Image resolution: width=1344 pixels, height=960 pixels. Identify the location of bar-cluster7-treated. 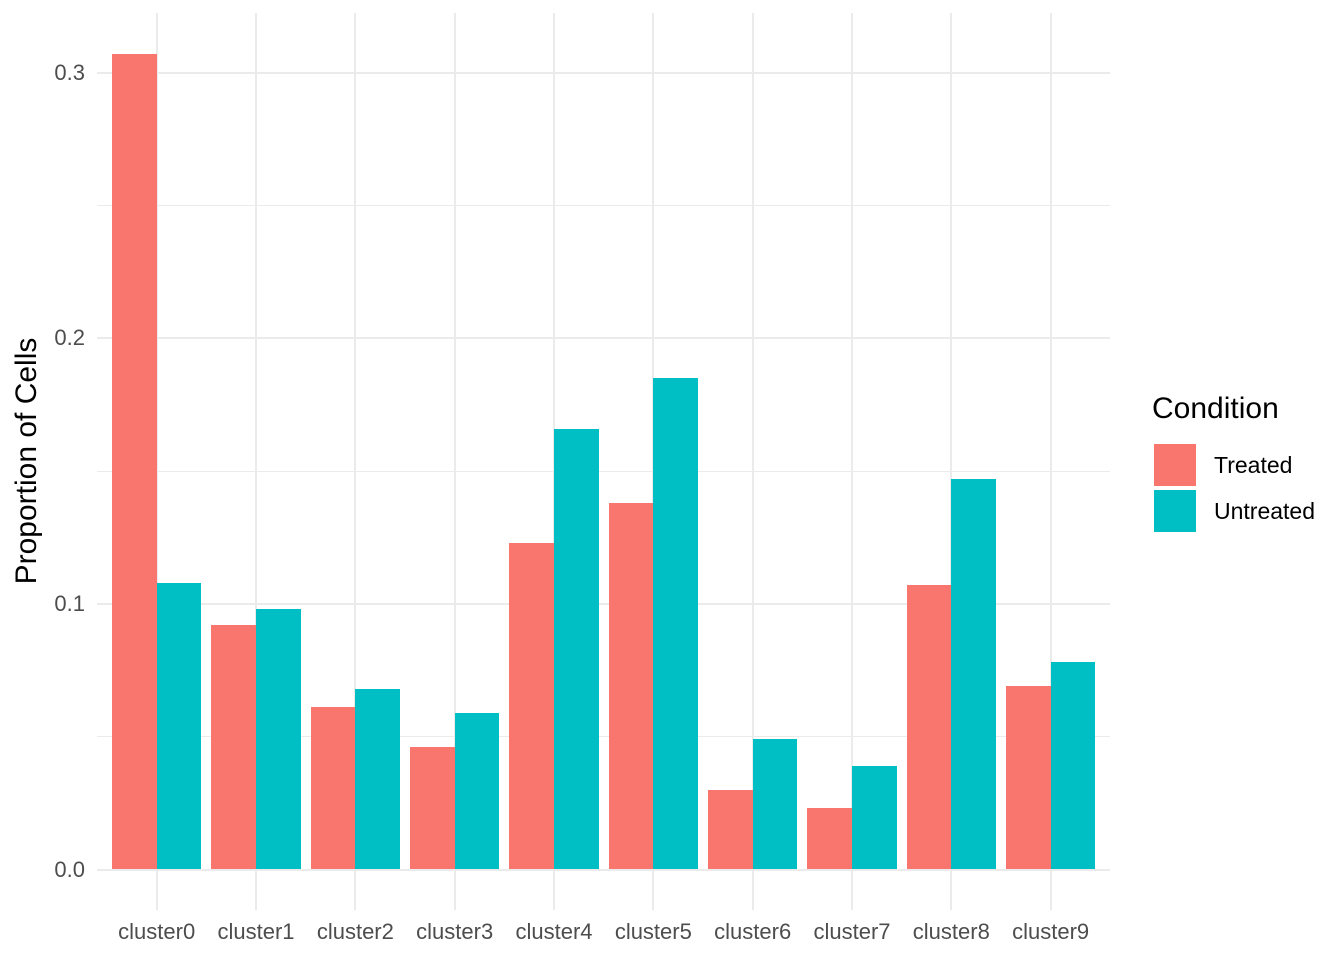
(829, 839).